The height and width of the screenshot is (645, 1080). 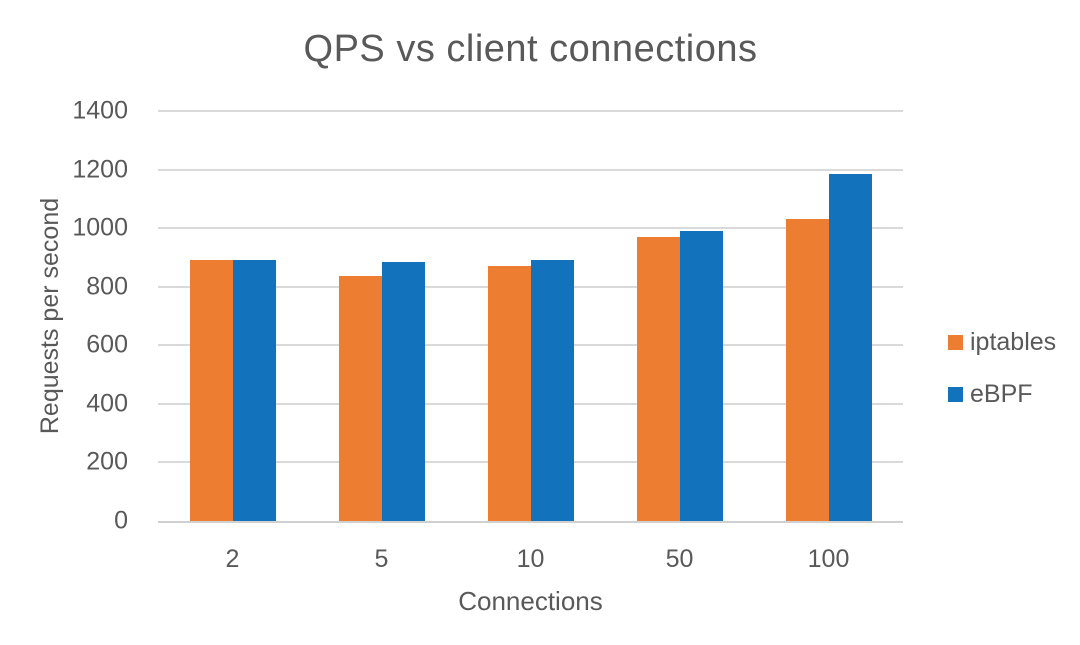 What do you see at coordinates (530, 559) in the screenshot?
I see `x-tick-label: 10` at bounding box center [530, 559].